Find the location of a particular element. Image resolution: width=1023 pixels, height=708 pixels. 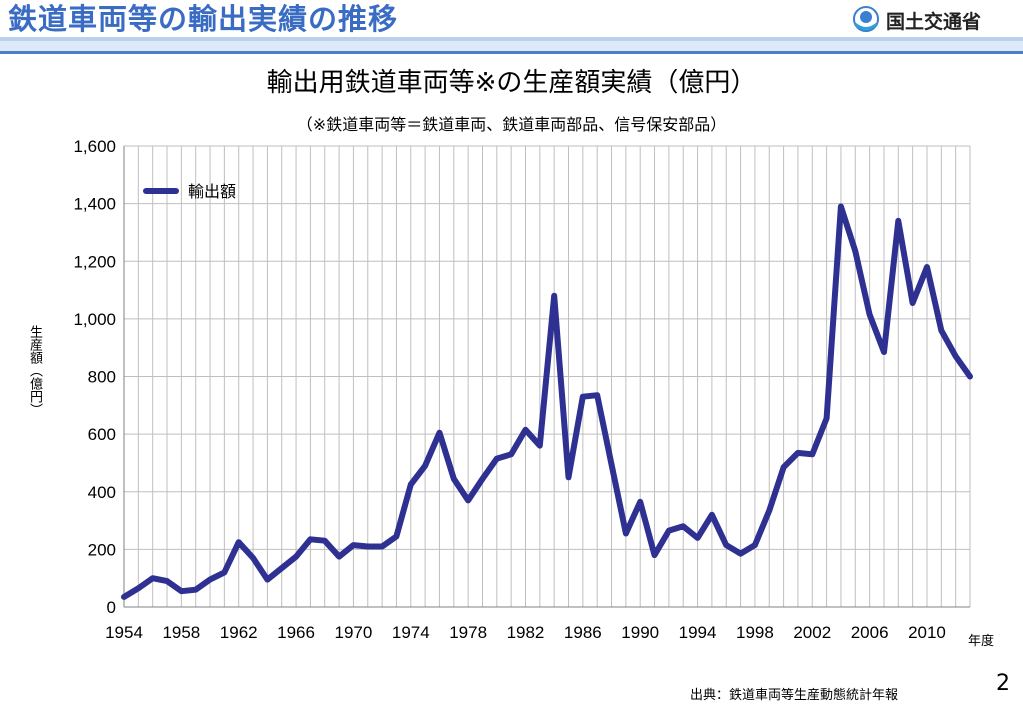

header-rule-accent is located at coordinates (511, 52).